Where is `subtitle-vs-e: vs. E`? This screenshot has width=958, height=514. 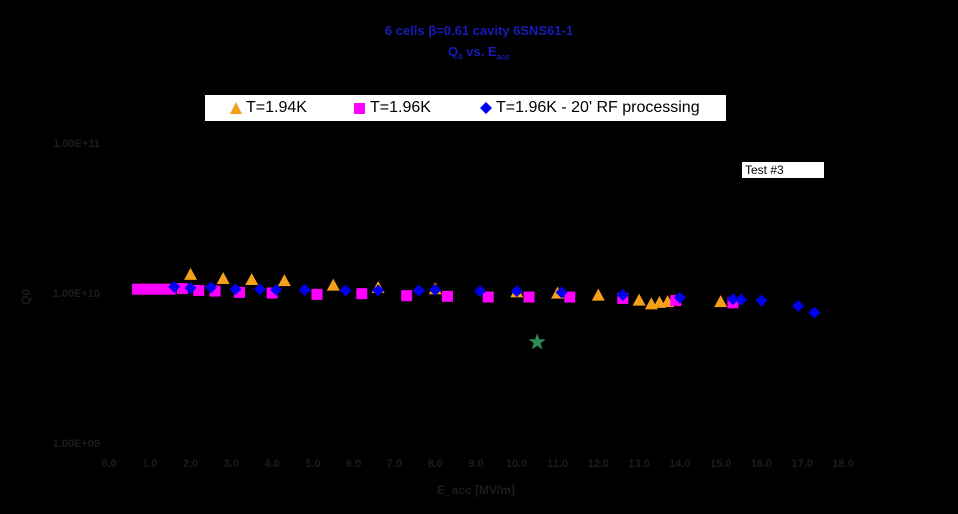
subtitle-vs-e: vs. E is located at coordinates (479, 51).